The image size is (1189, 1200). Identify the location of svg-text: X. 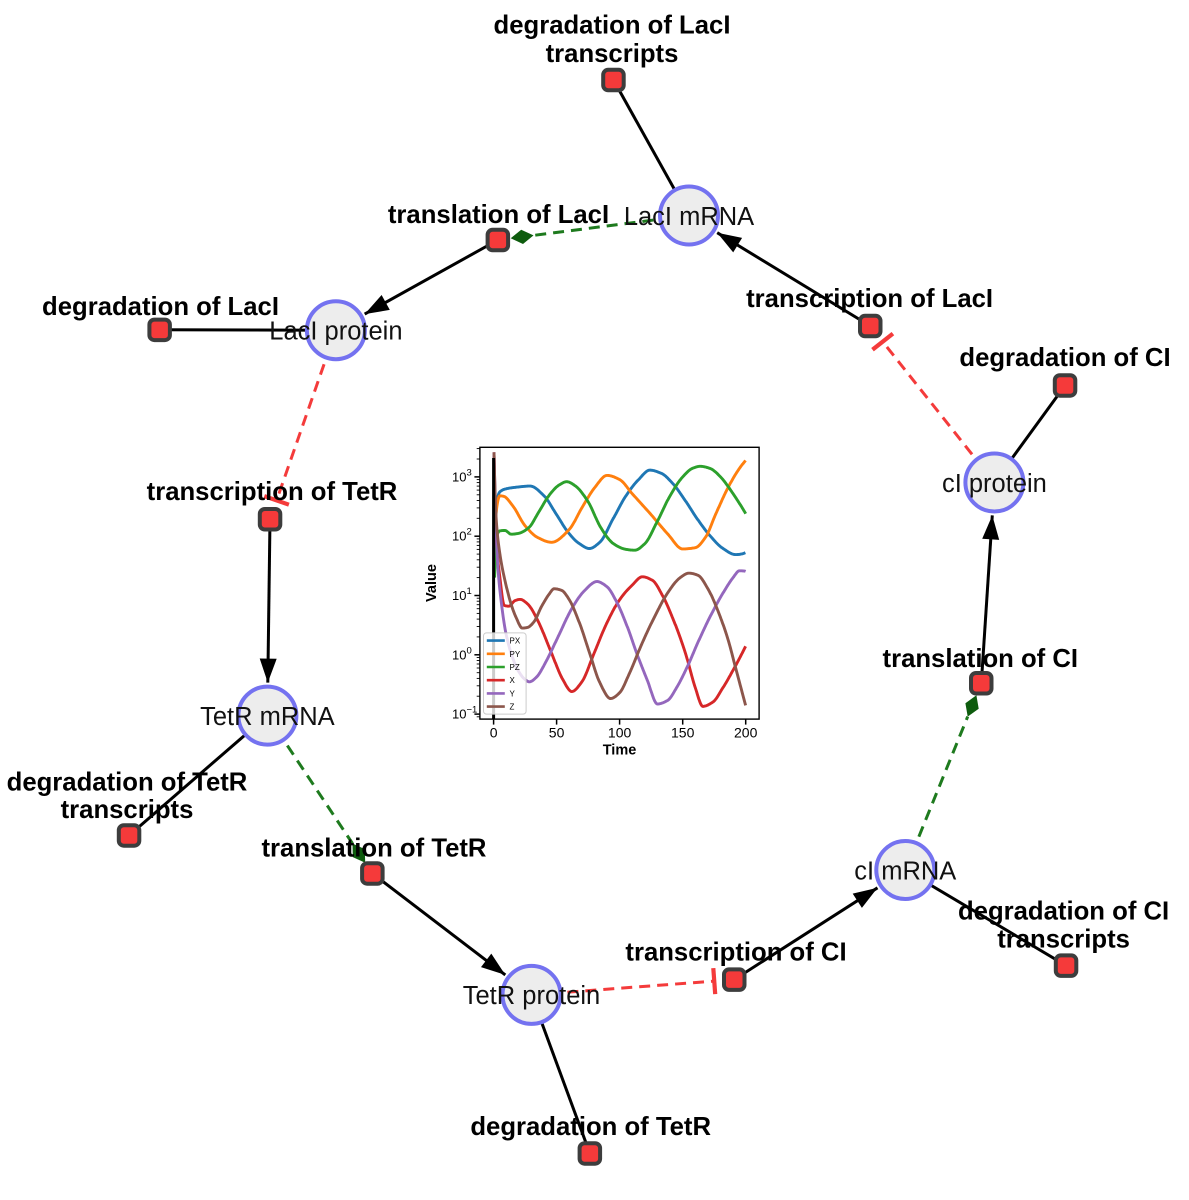
(513, 680).